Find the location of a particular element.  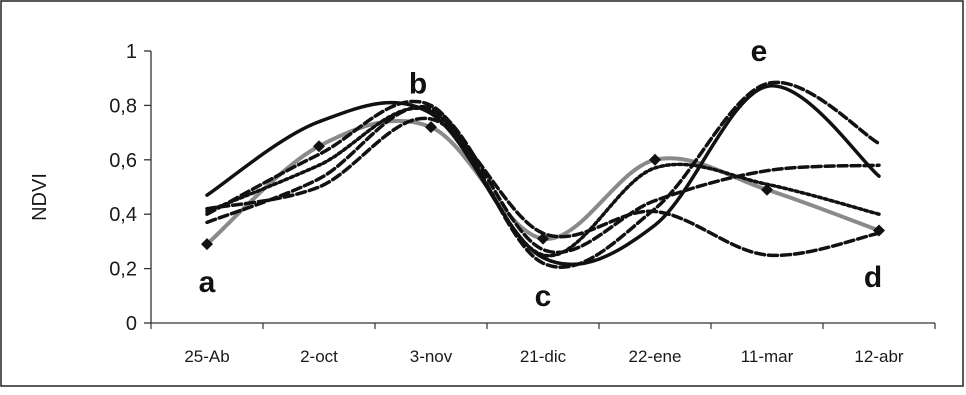

x-tick-label: 11-mar is located at coordinates (767, 356).